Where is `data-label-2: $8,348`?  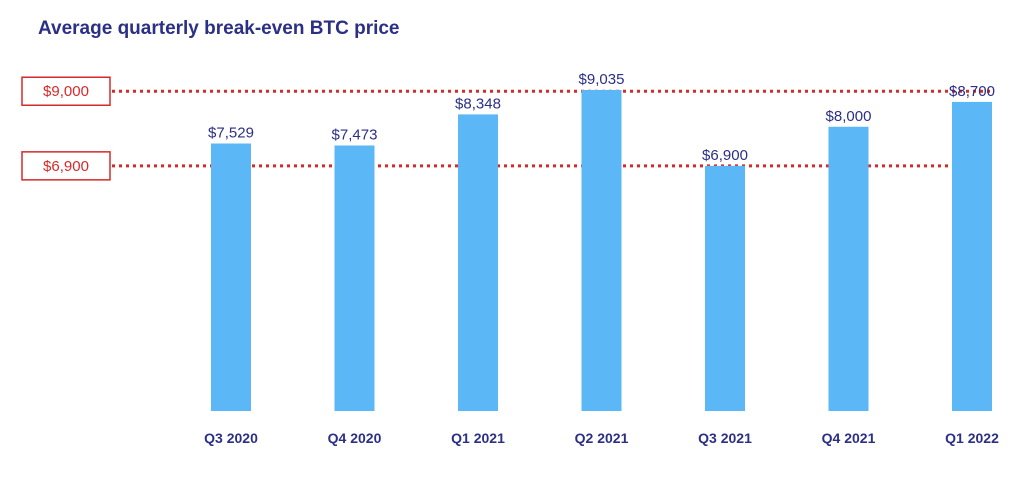
data-label-2: $8,348 is located at coordinates (478, 103).